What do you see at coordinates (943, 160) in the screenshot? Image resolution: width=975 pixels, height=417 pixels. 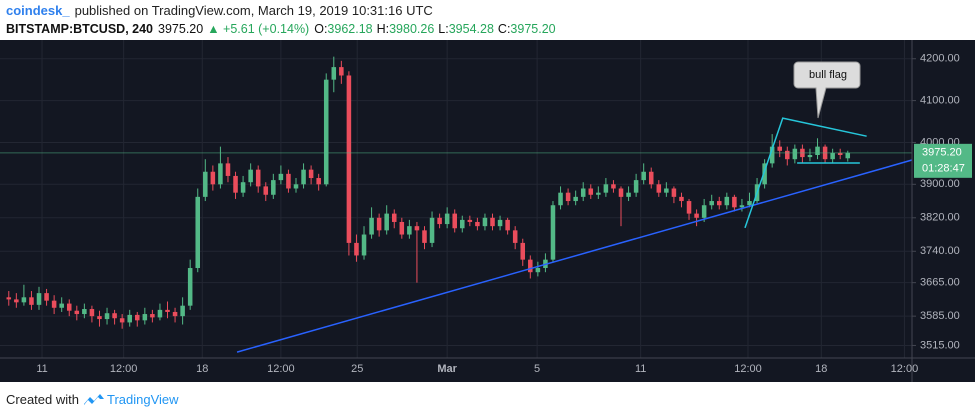 I see `price-label-bg` at bounding box center [943, 160].